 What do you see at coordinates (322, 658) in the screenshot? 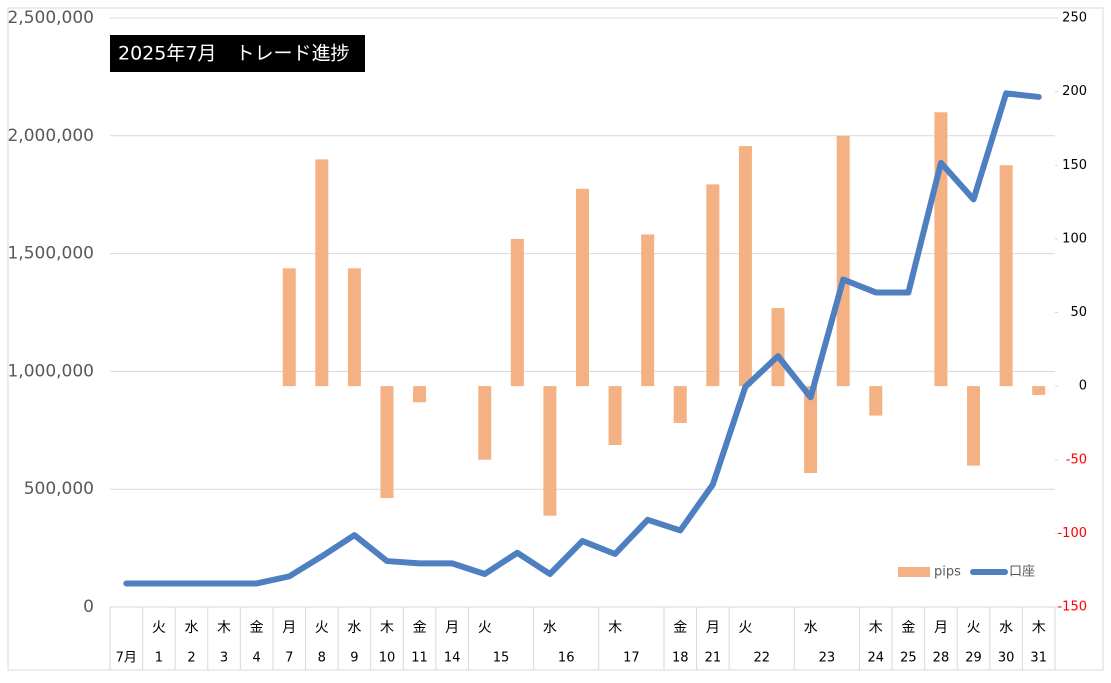
I see `x-tick-label: 8` at bounding box center [322, 658].